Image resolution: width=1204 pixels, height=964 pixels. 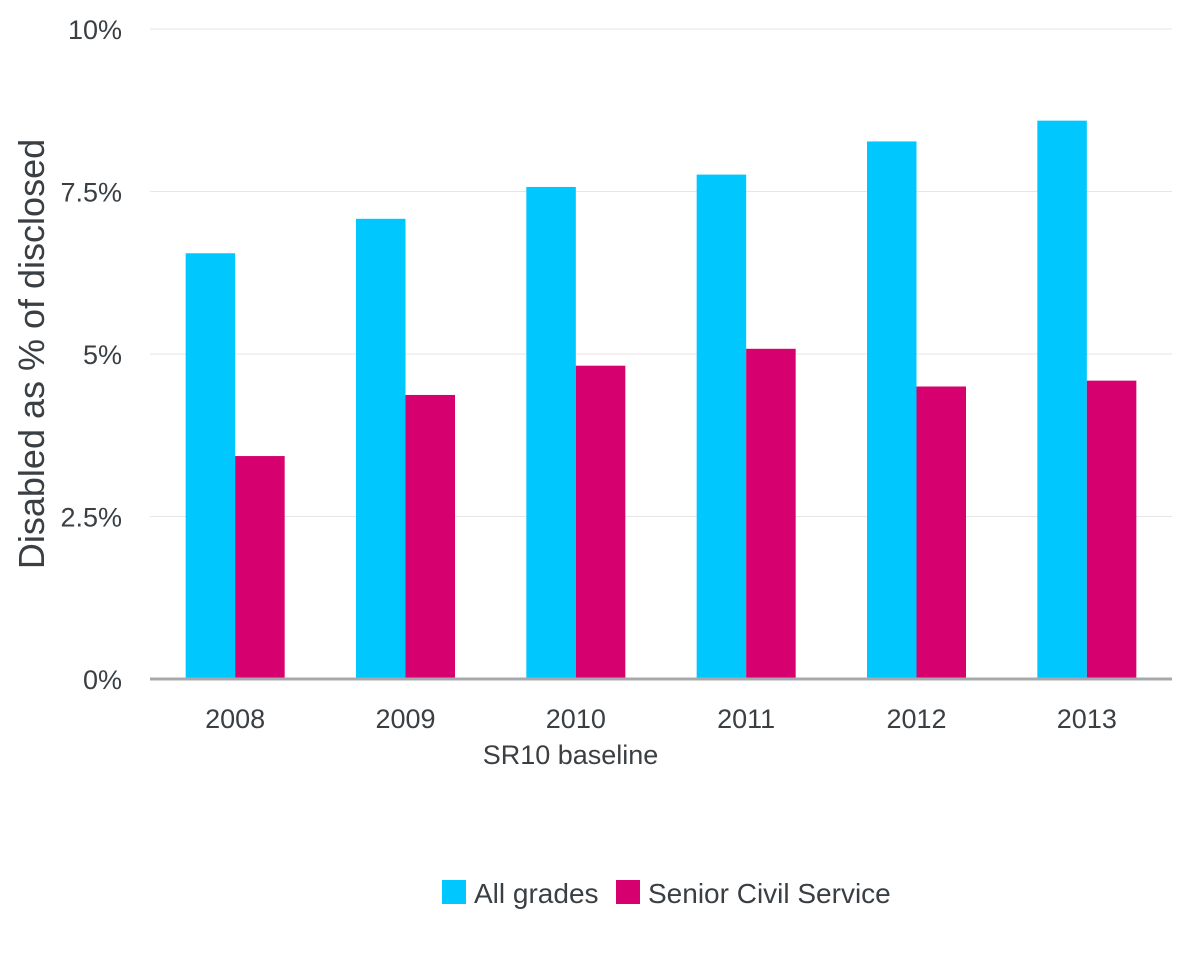 I want to click on bar-all-grades-2011, so click(x=721, y=426).